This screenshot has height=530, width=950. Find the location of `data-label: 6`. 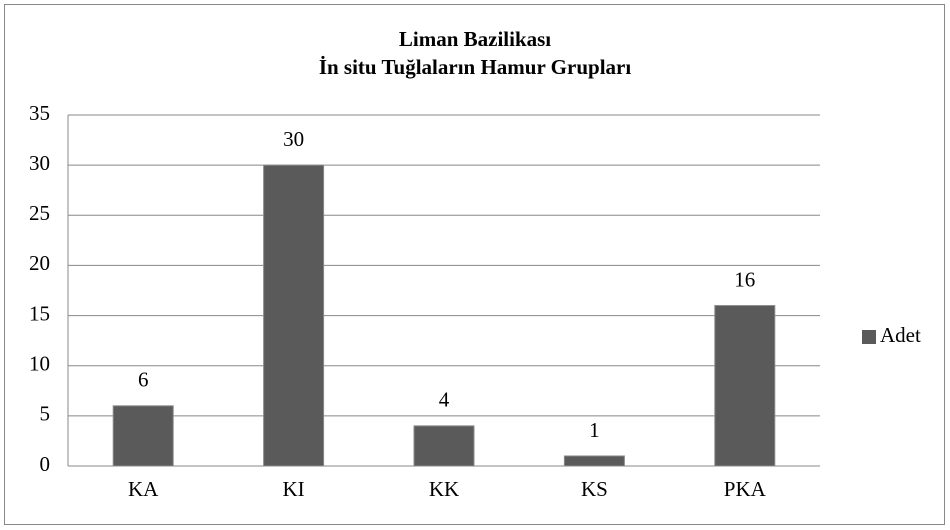

data-label: 6 is located at coordinates (143, 380).